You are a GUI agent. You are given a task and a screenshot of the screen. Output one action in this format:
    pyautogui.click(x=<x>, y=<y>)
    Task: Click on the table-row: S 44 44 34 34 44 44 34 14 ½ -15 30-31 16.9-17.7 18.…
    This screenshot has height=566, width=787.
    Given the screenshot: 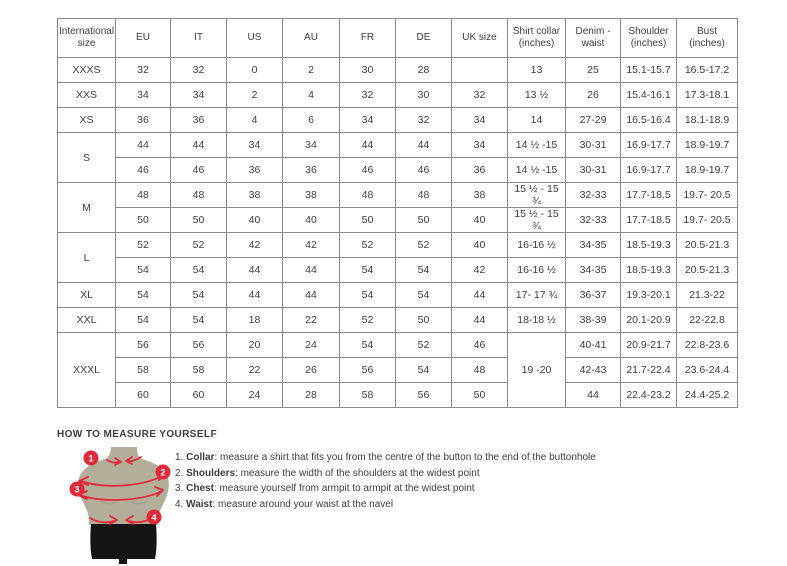 What is the action you would take?
    pyautogui.click(x=397, y=157)
    